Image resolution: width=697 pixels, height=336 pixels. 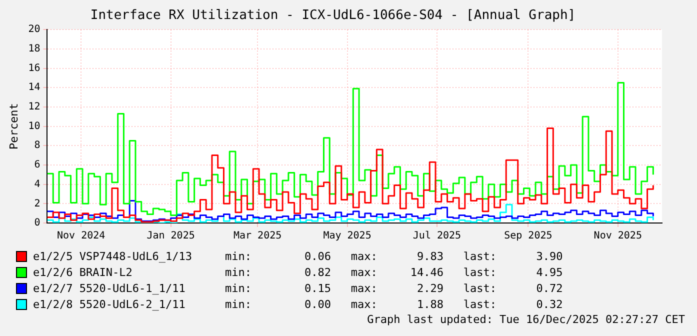 What do you see at coordinates (333, 16) in the screenshot?
I see `chart-title: Interface RX Utilization - ICX-UdL6-1066e-S04 - [Annual Graph]` at bounding box center [333, 16].